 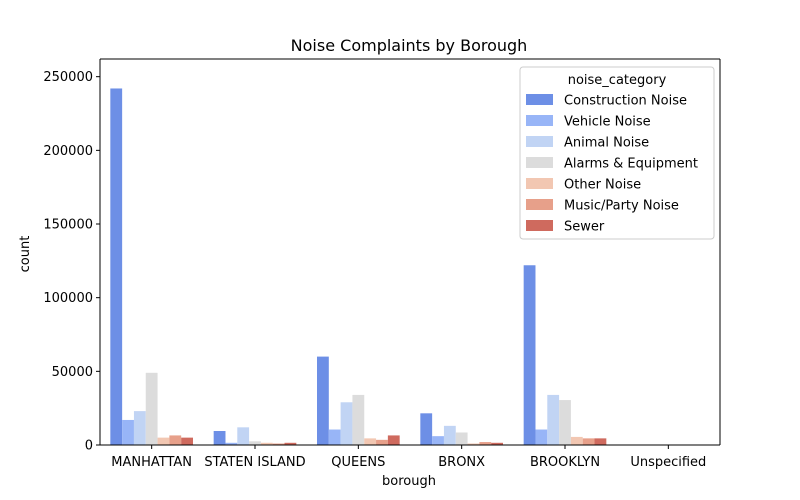 What do you see at coordinates (584, 227) in the screenshot?
I see `legend-label: Sewer` at bounding box center [584, 227].